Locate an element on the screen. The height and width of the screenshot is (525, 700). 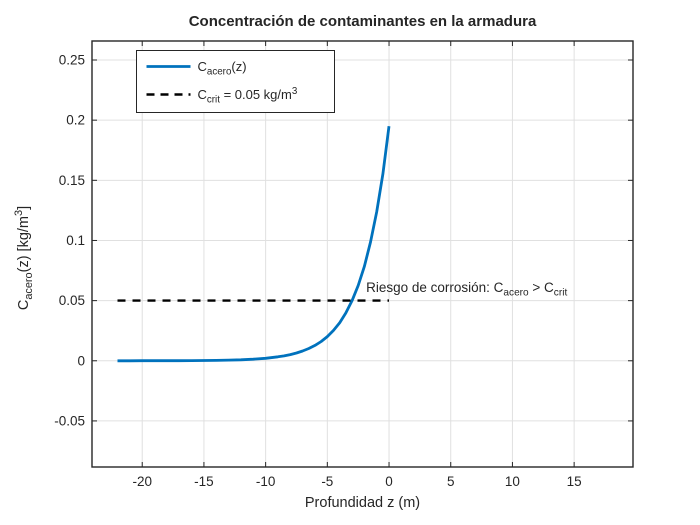
y-tick-label: 0 is located at coordinates (81, 360).